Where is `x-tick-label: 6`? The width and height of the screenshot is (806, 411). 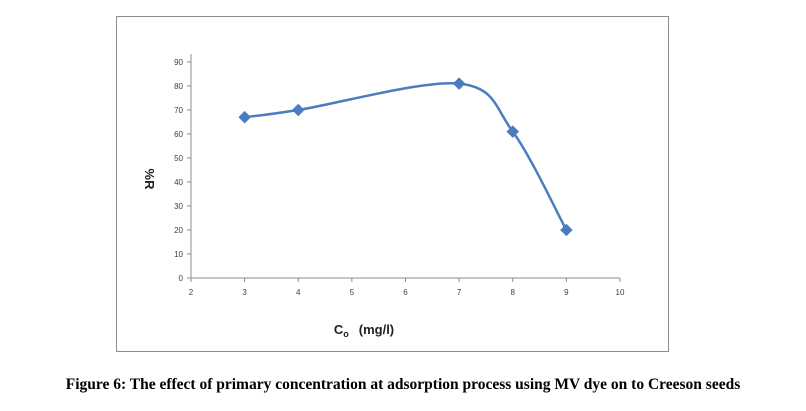 x-tick-label: 6 is located at coordinates (405, 292).